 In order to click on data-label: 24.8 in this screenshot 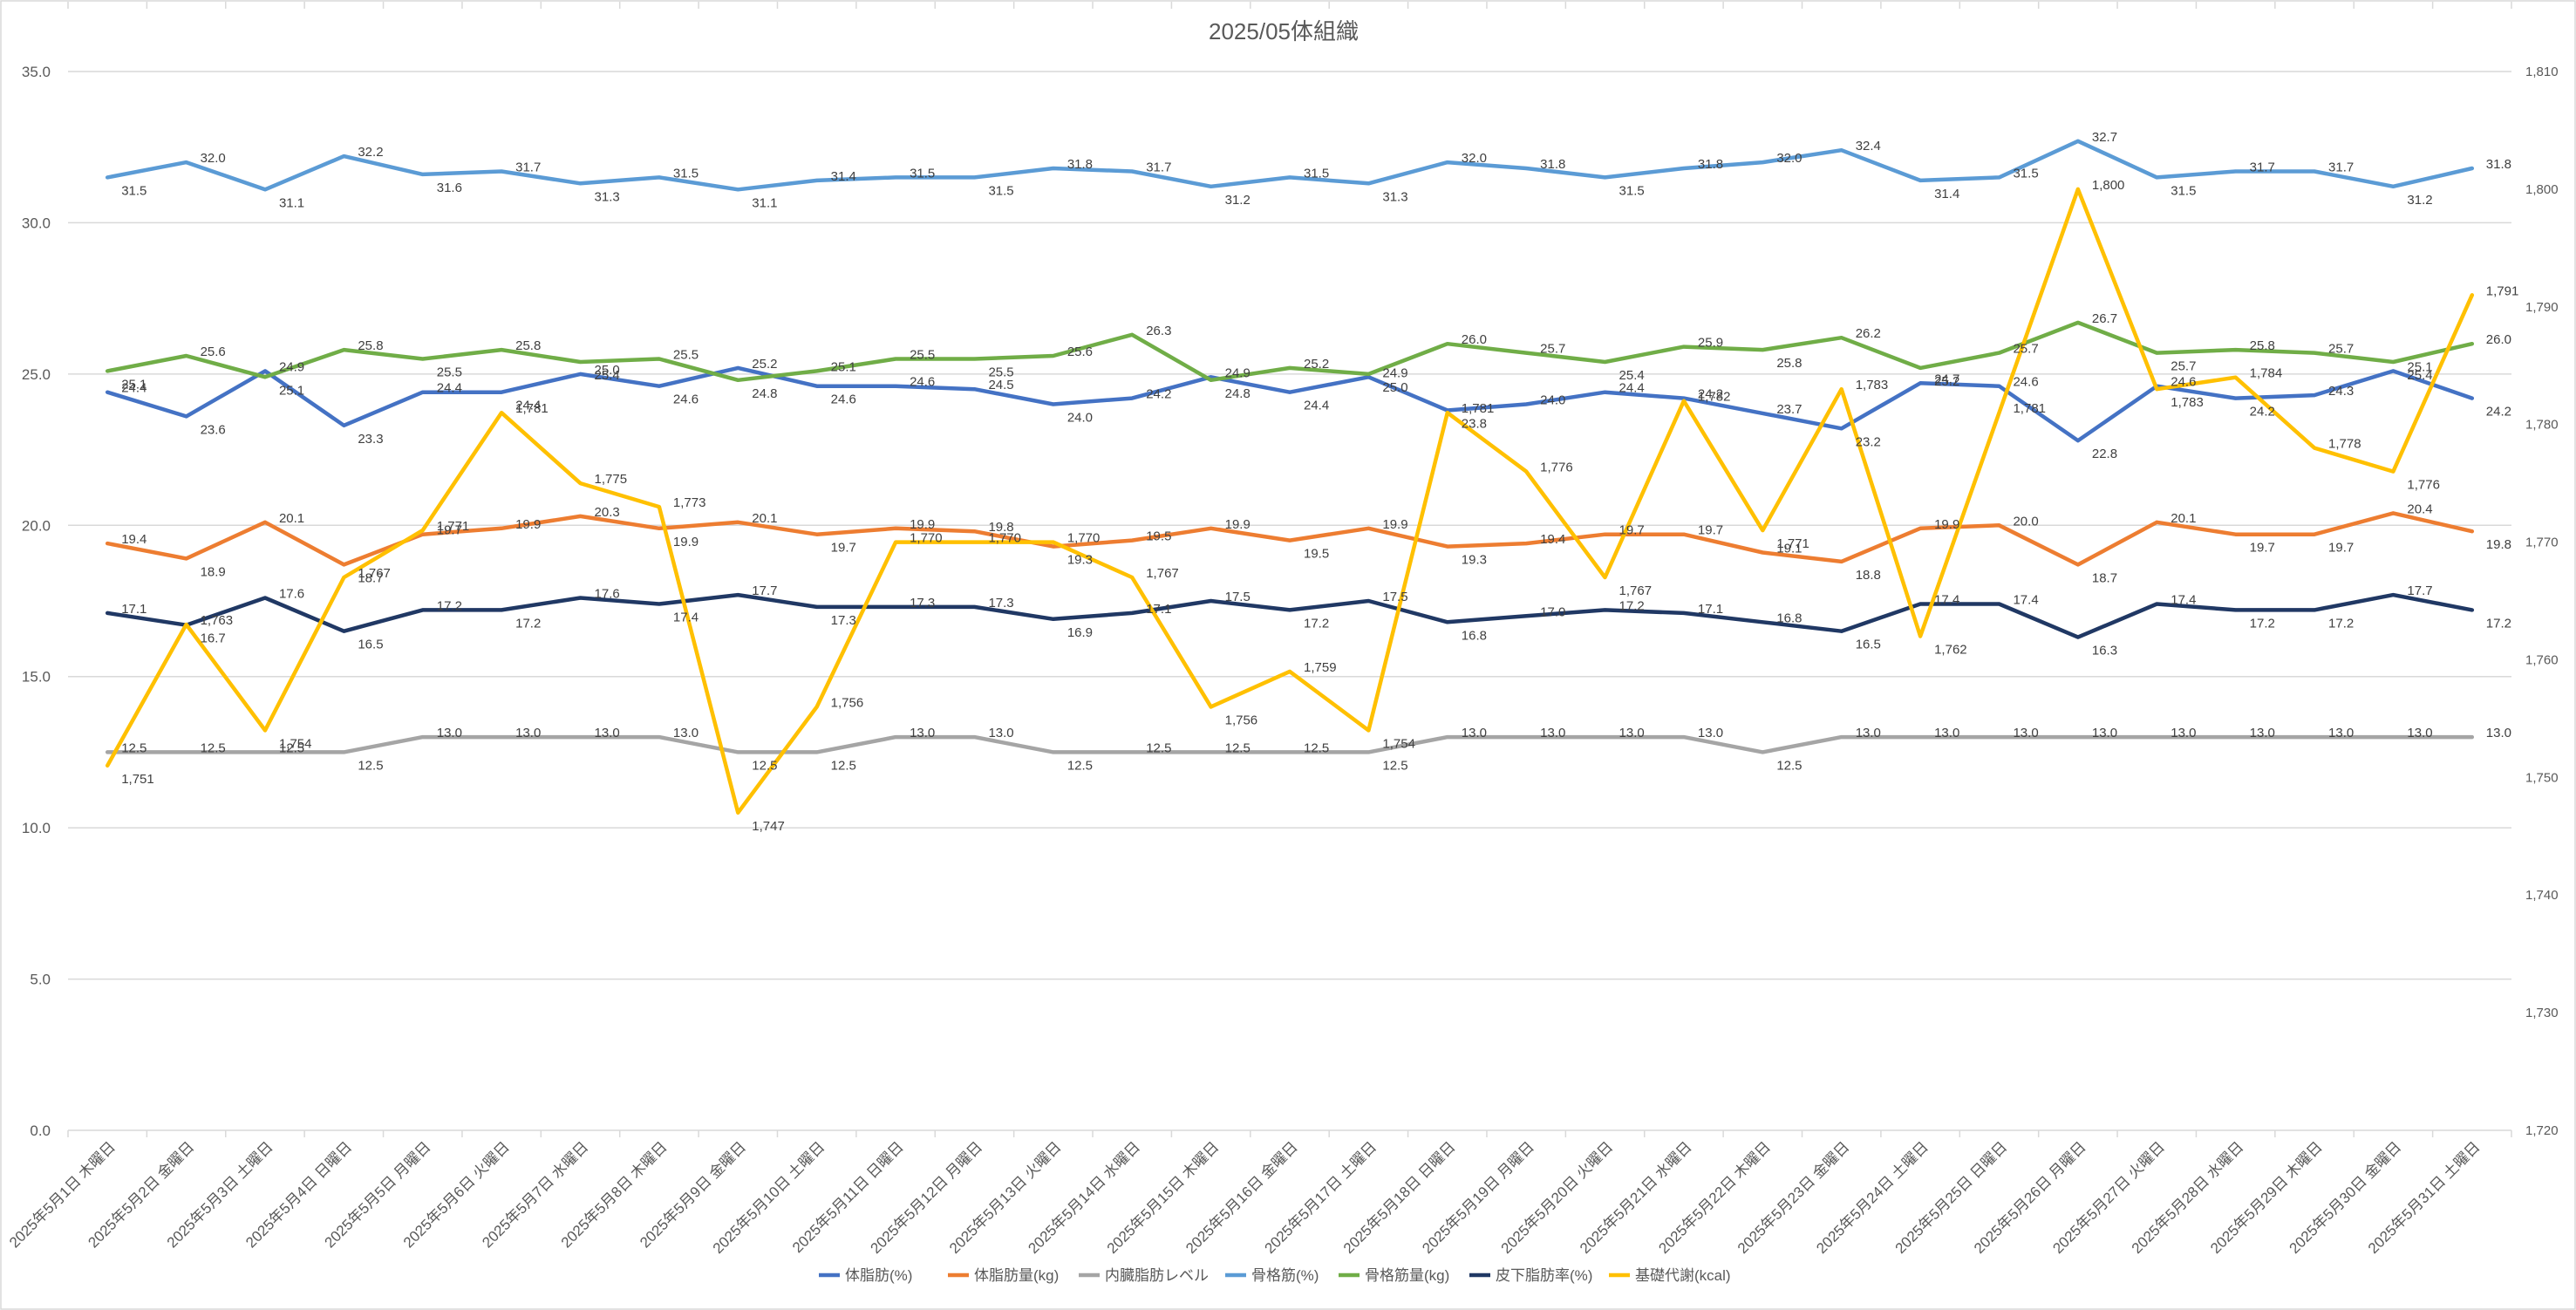, I will do `click(1238, 393)`.